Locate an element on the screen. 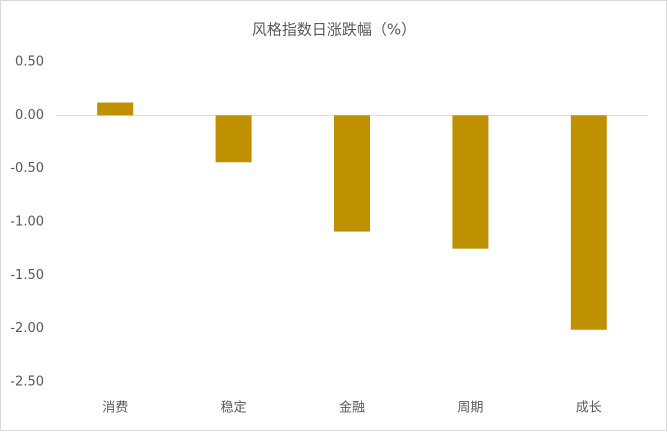  chart-title: 风格指数日涨跌幅（%） is located at coordinates (334, 30).